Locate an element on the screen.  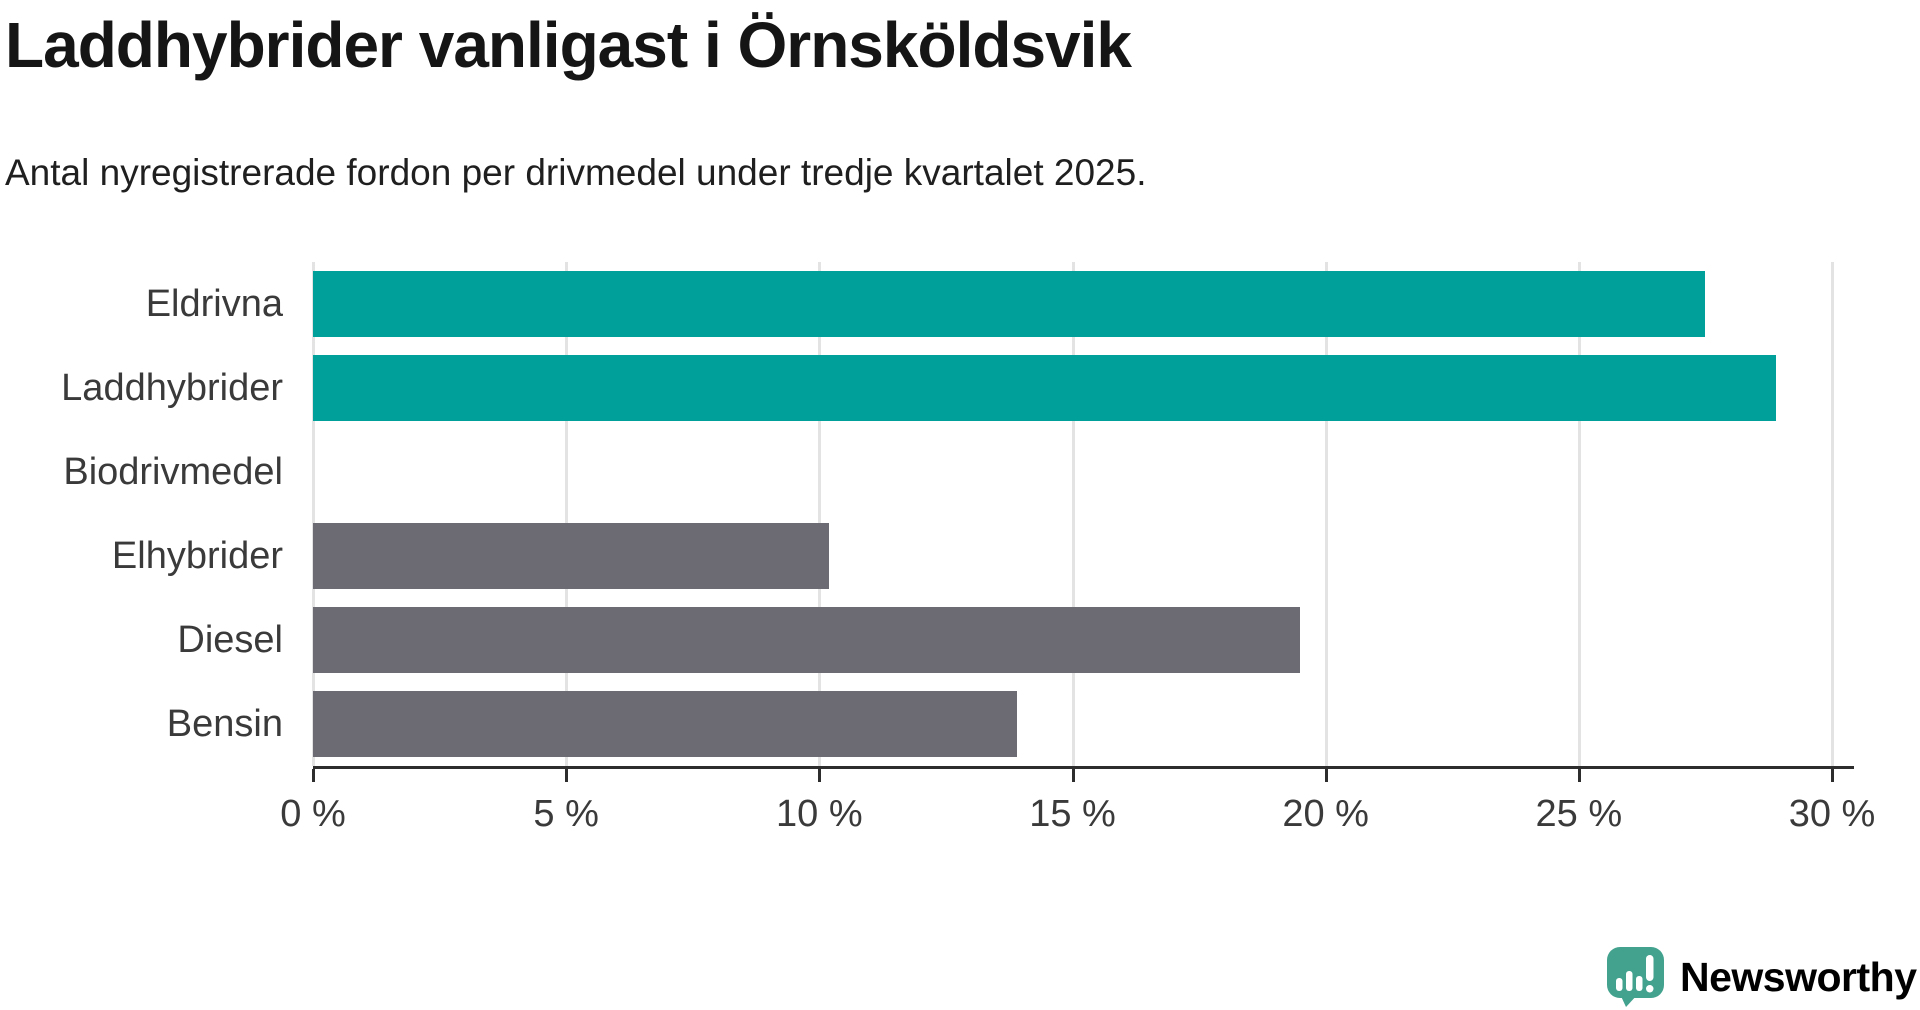
newsworthy-chart-bubble-icon is located at coordinates (1635, 977).